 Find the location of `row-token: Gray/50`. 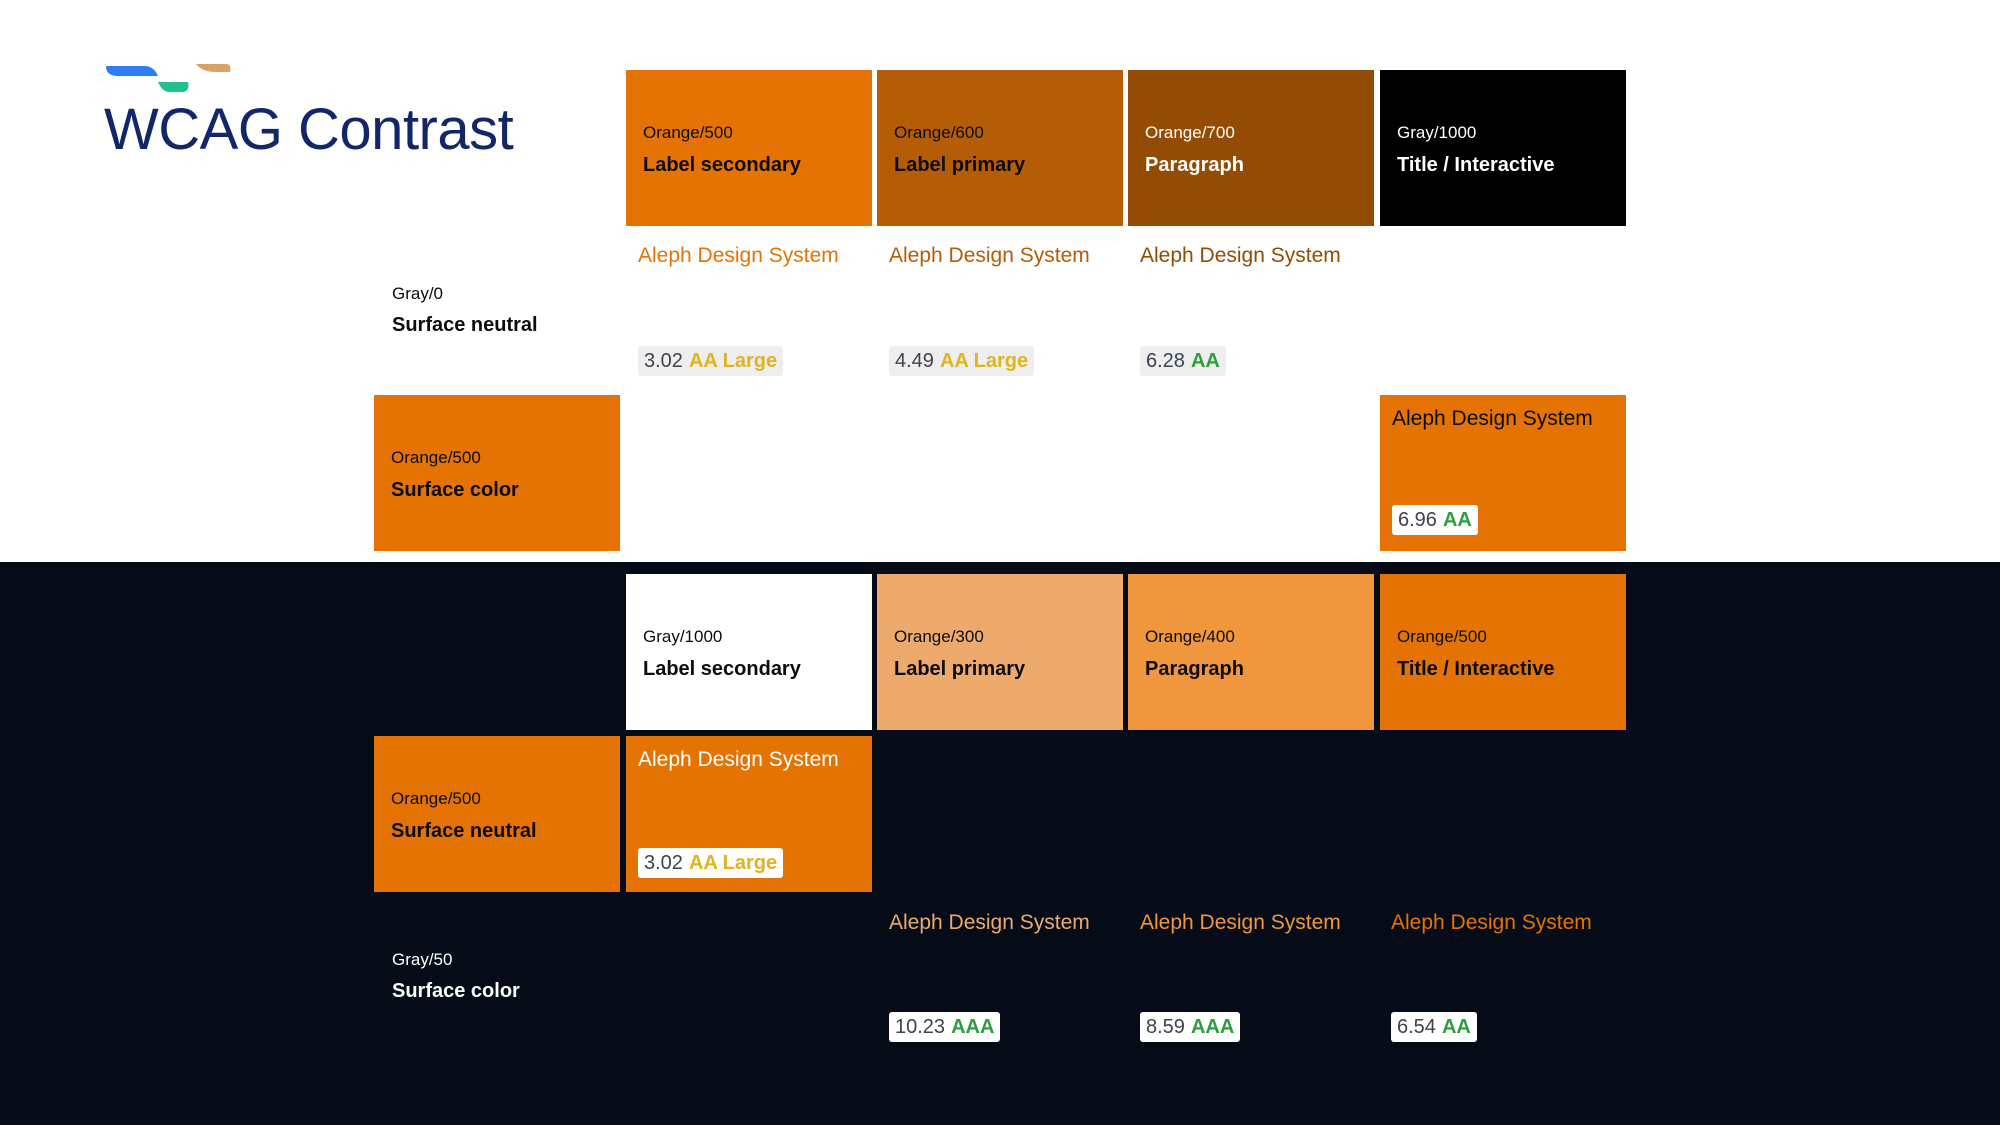

row-token: Gray/50 is located at coordinates (422, 959).